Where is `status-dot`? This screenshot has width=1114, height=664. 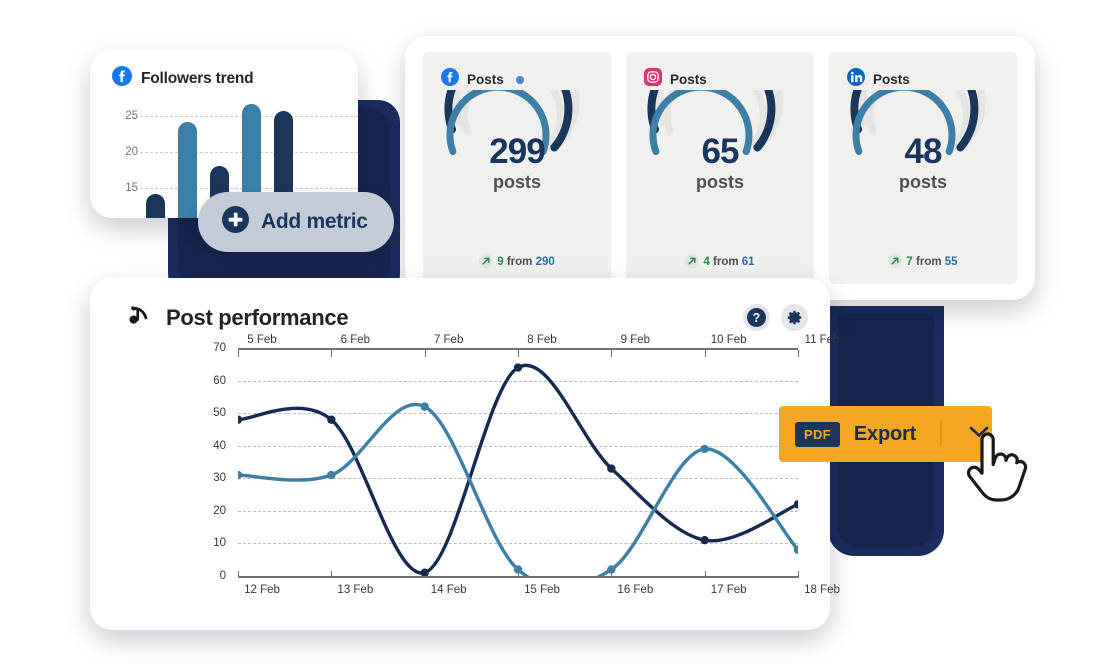
status-dot is located at coordinates (519, 79).